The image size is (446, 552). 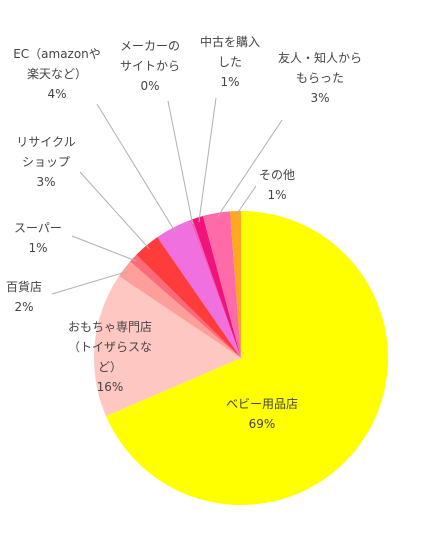 What do you see at coordinates (262, 404) in the screenshot?
I see `slice-category-label: ベビー用品店` at bounding box center [262, 404].